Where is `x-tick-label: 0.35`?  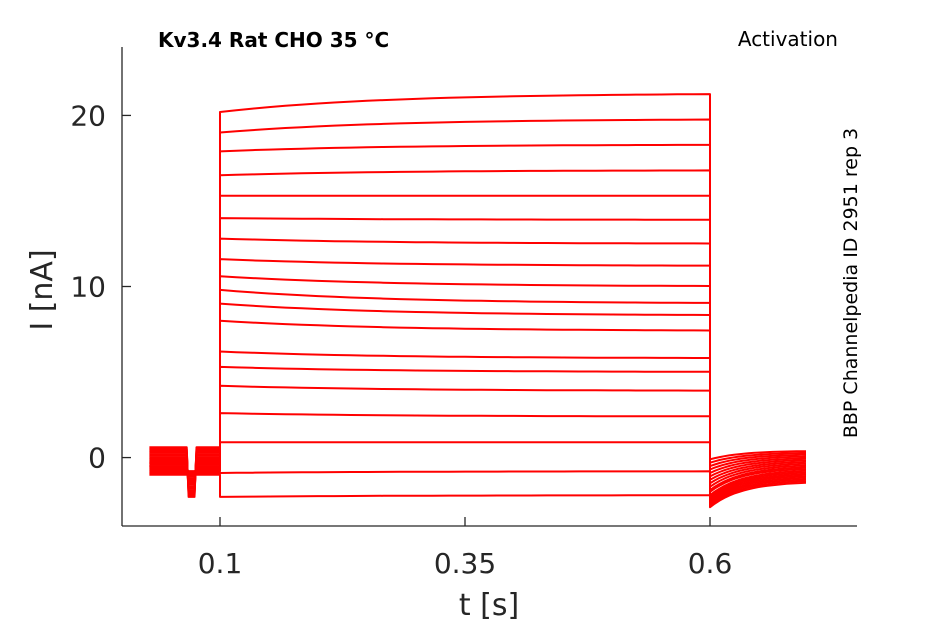
x-tick-label: 0.35 is located at coordinates (465, 563).